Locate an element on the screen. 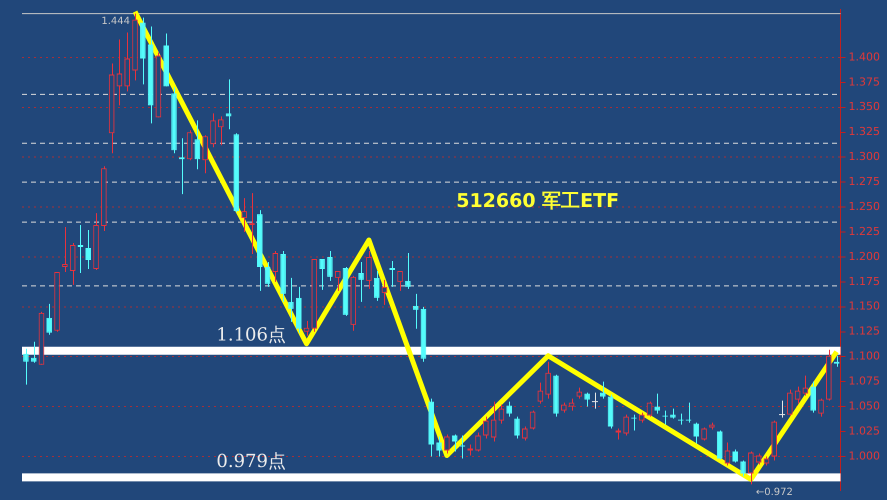 The image size is (887, 500). y-tick-label: 1.100 is located at coordinates (864, 356).